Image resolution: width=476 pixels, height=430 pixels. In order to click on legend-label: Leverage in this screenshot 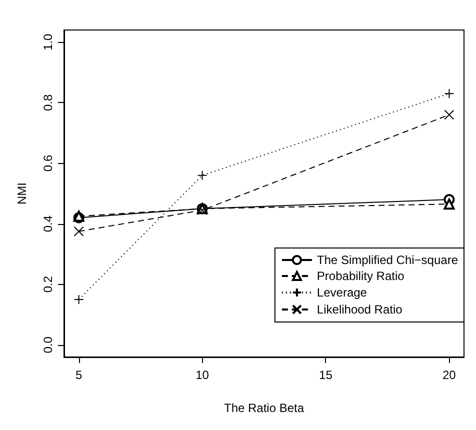, I will do `click(342, 293)`.